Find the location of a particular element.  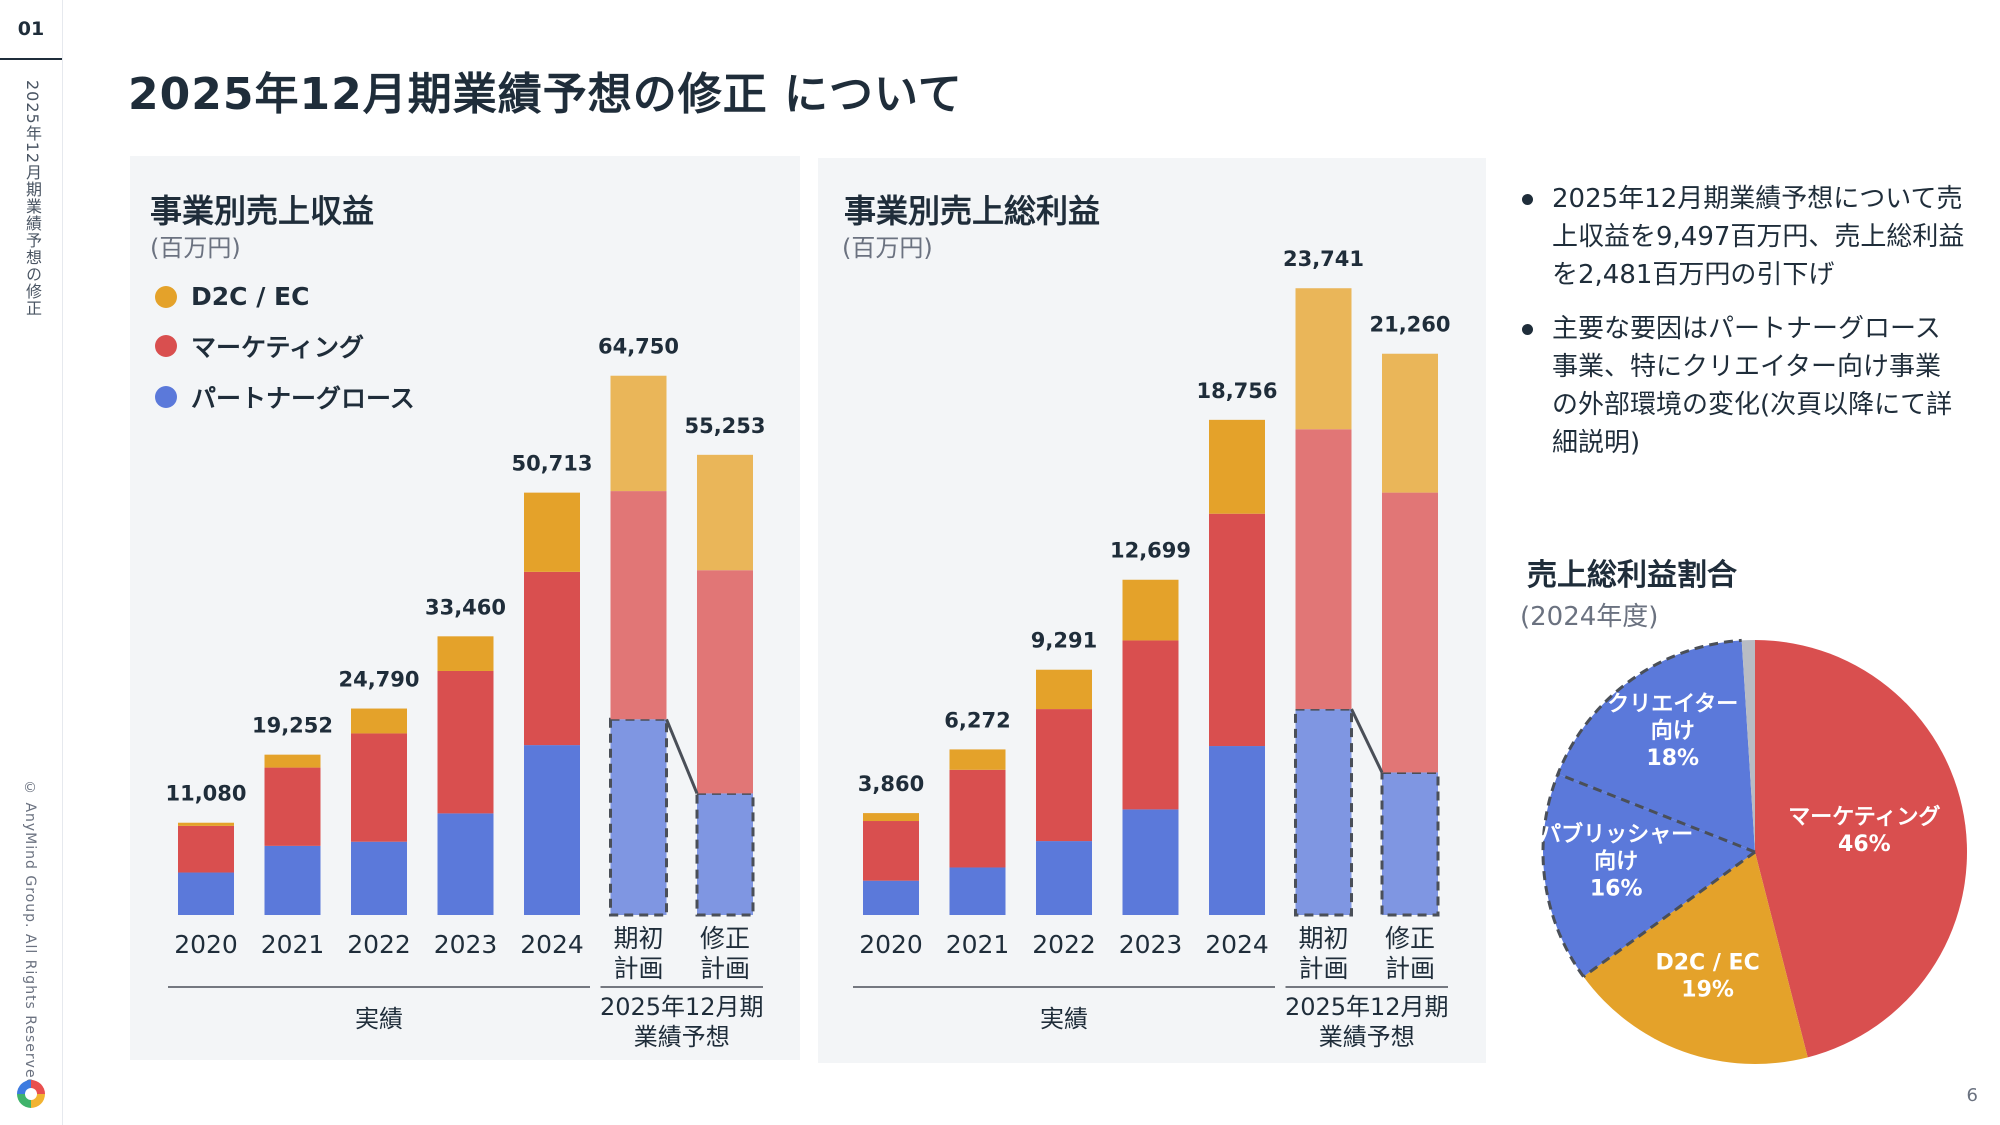

legend-item-partner-growth: パートナーグロース is located at coordinates (285, 397).